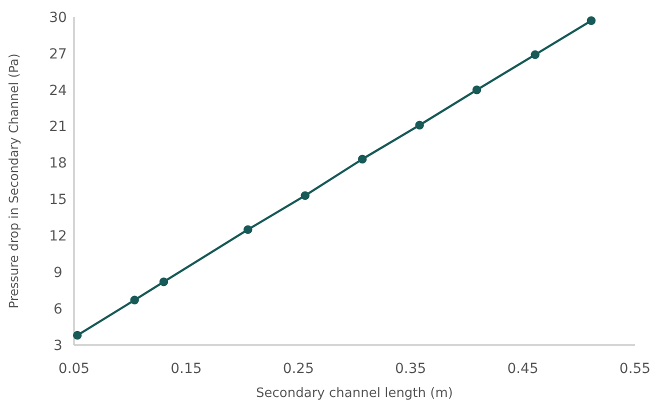 Image resolution: width=657 pixels, height=407 pixels. Describe the element at coordinates (298, 369) in the screenshot. I see `x-tick-label: 0.25` at that location.